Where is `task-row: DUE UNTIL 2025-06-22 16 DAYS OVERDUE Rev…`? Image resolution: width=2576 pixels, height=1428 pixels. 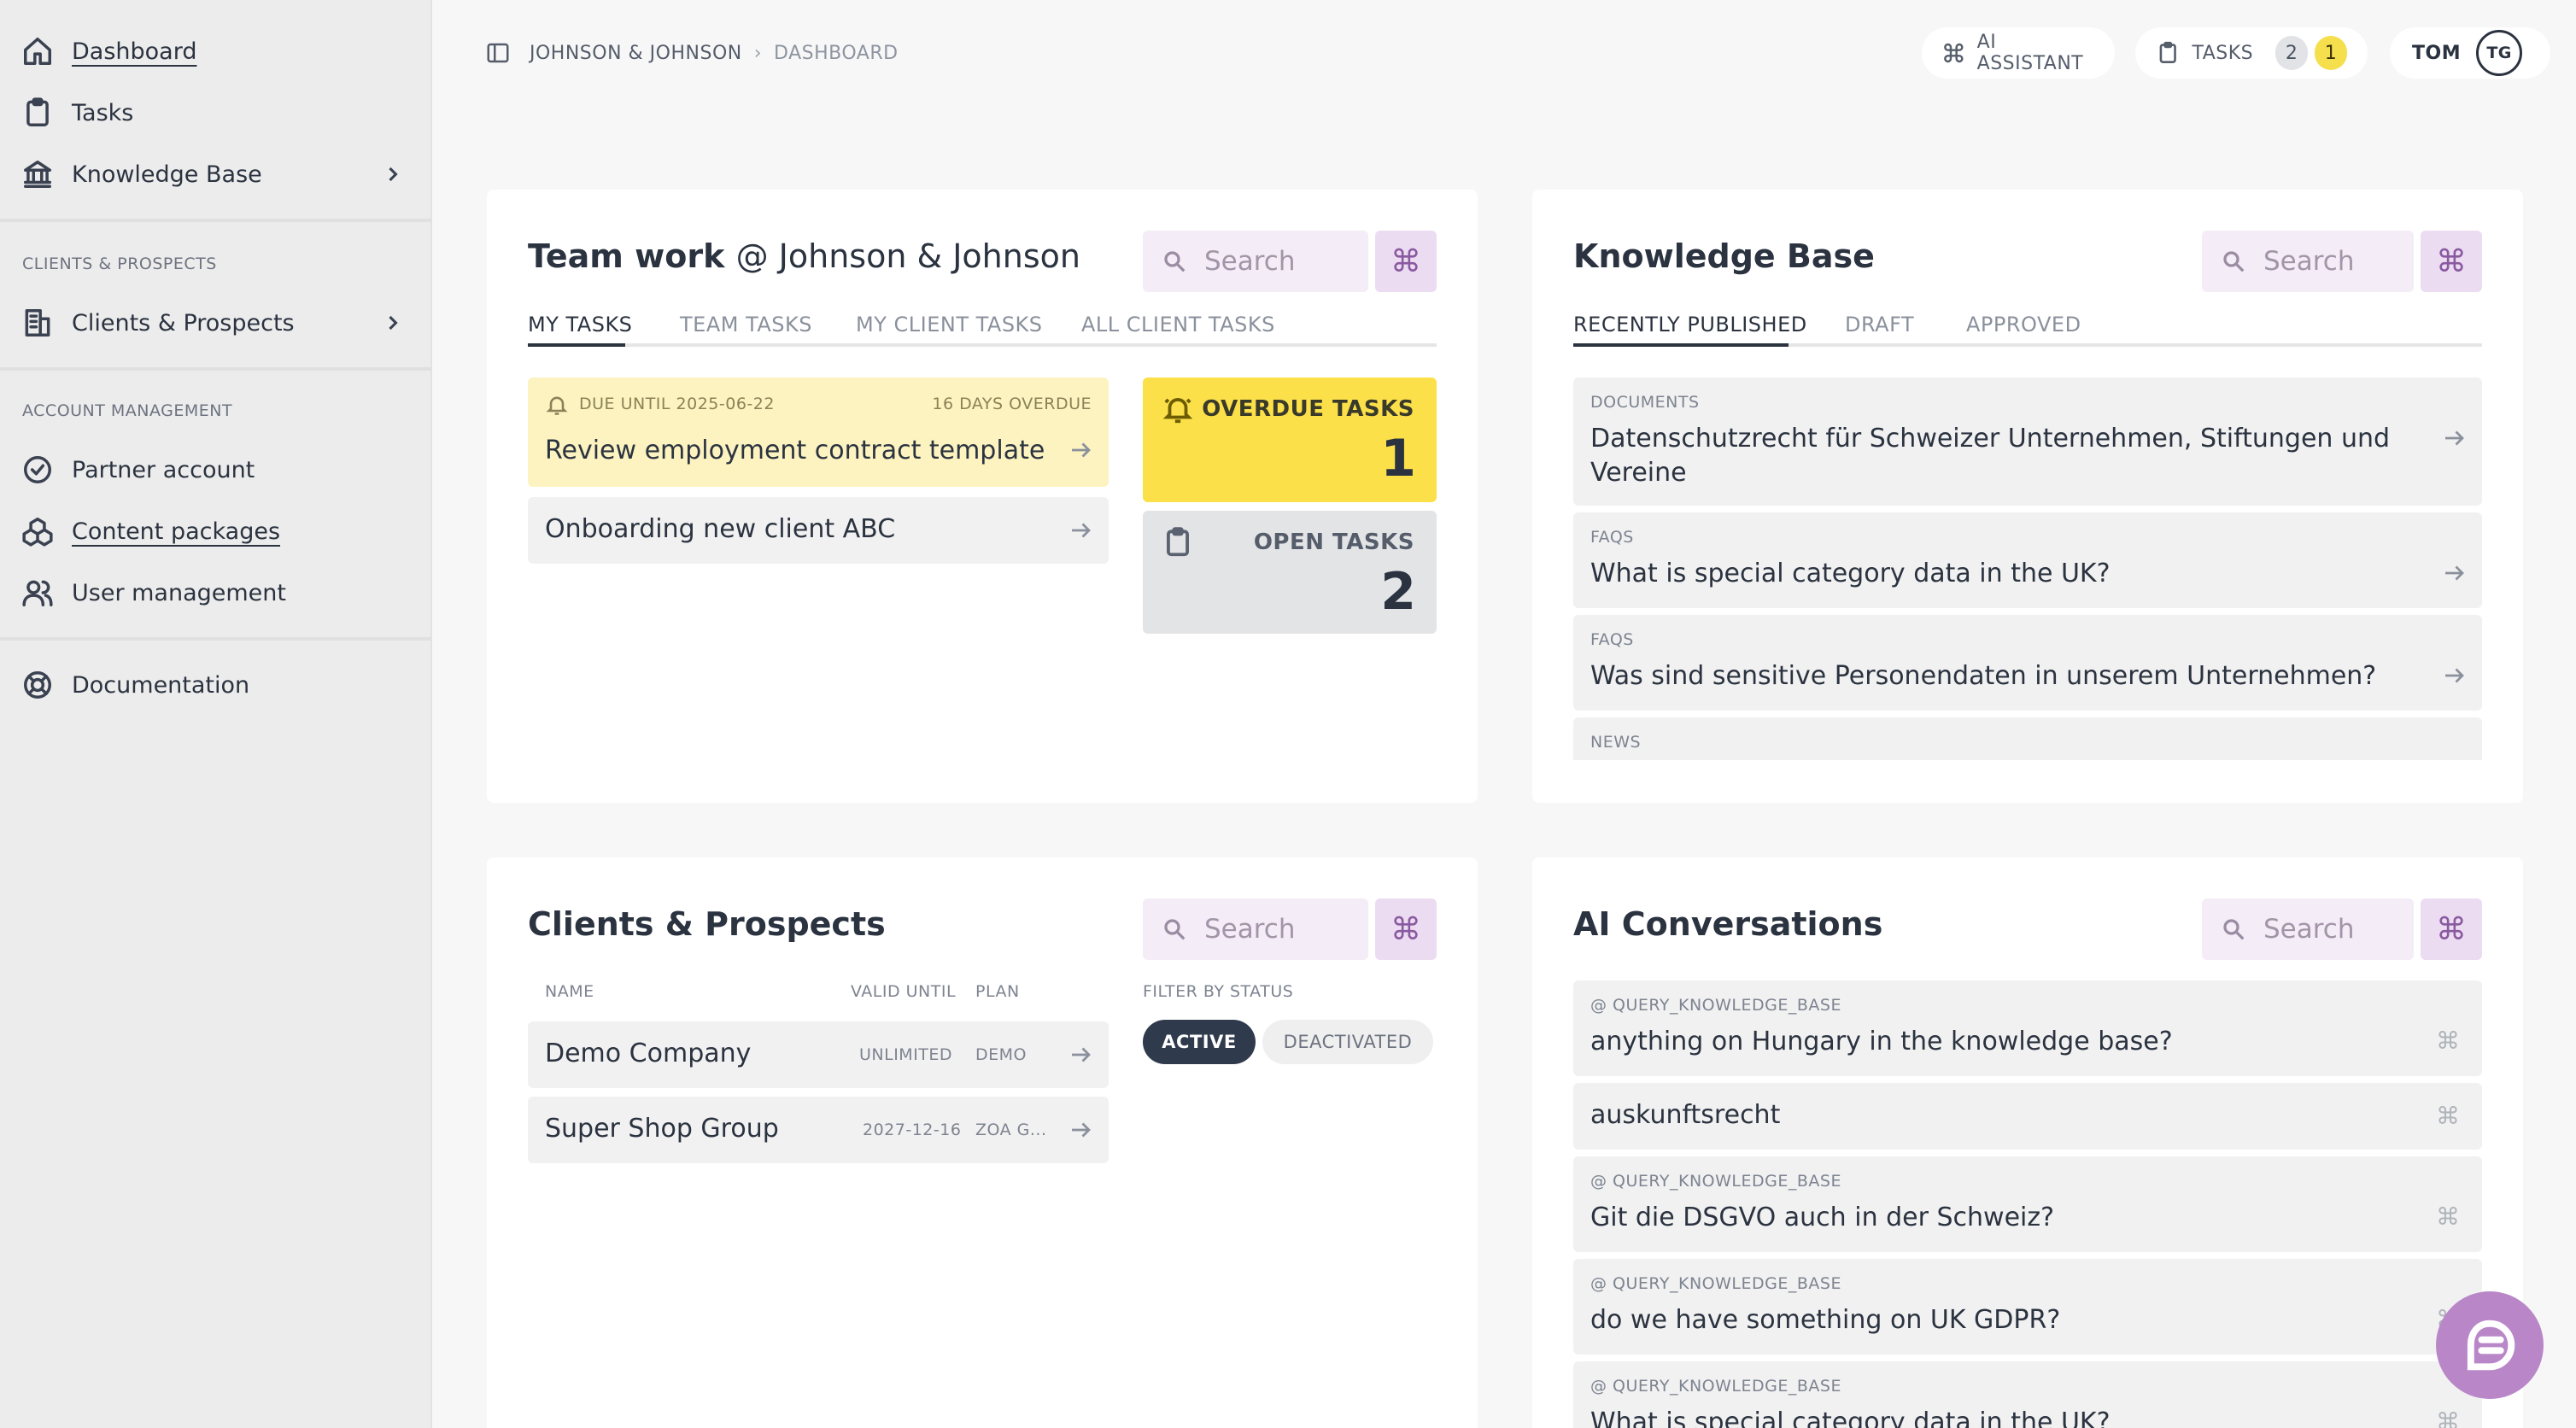
task-row: DUE UNTIL 2025-06-22 16 DAYS OVERDUE Rev… is located at coordinates (818, 432).